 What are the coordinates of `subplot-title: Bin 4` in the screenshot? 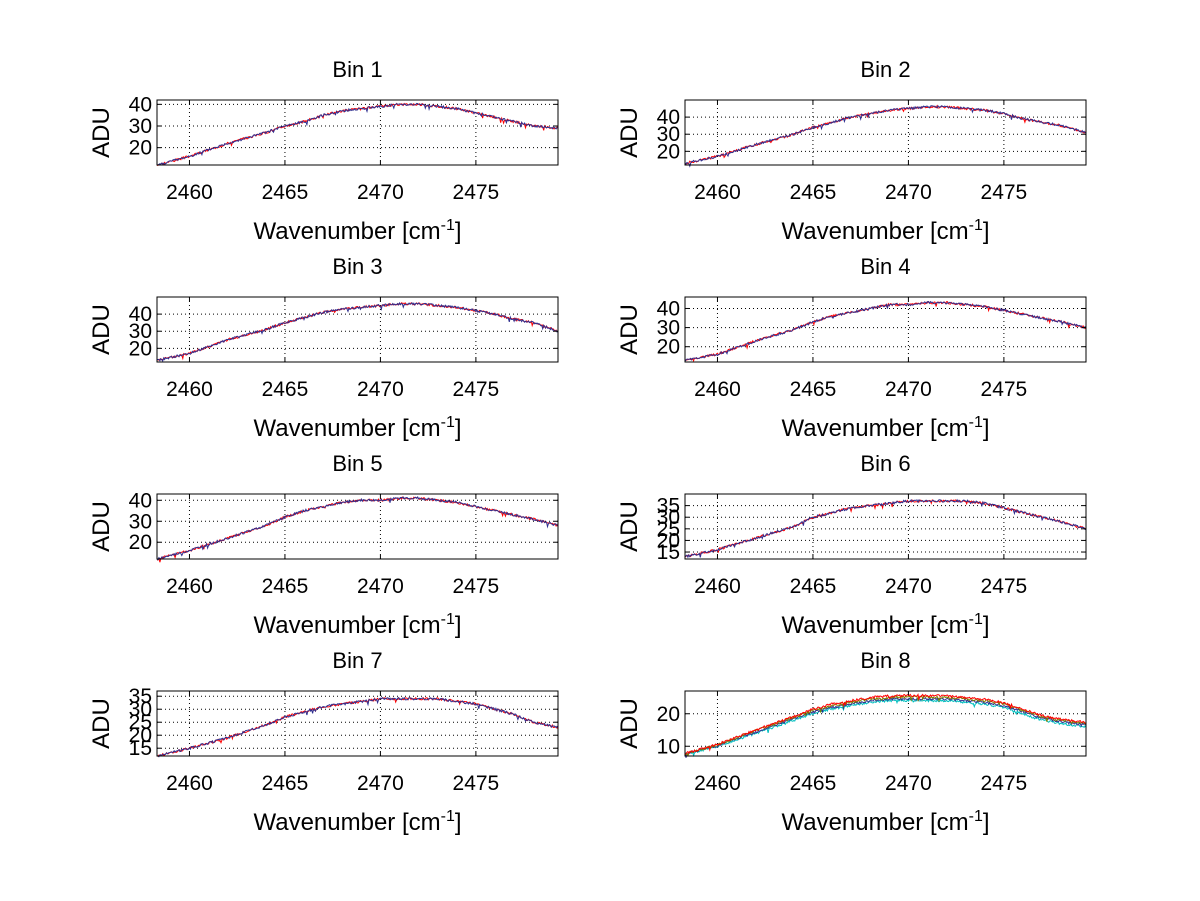 It's located at (885, 266).